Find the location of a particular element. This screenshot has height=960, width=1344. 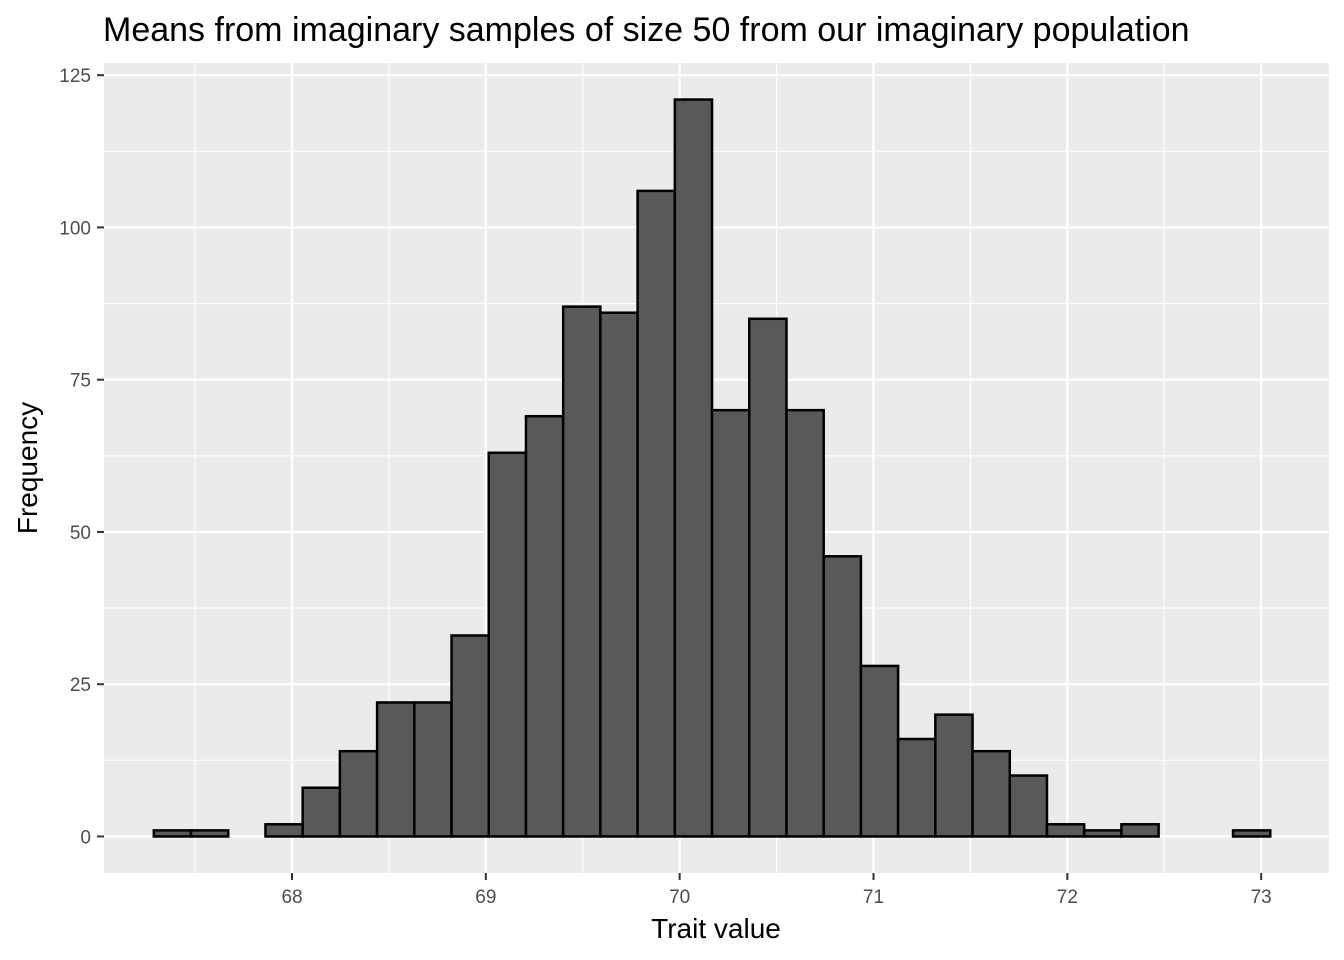

x-tick-label: 72 is located at coordinates (1067, 897).